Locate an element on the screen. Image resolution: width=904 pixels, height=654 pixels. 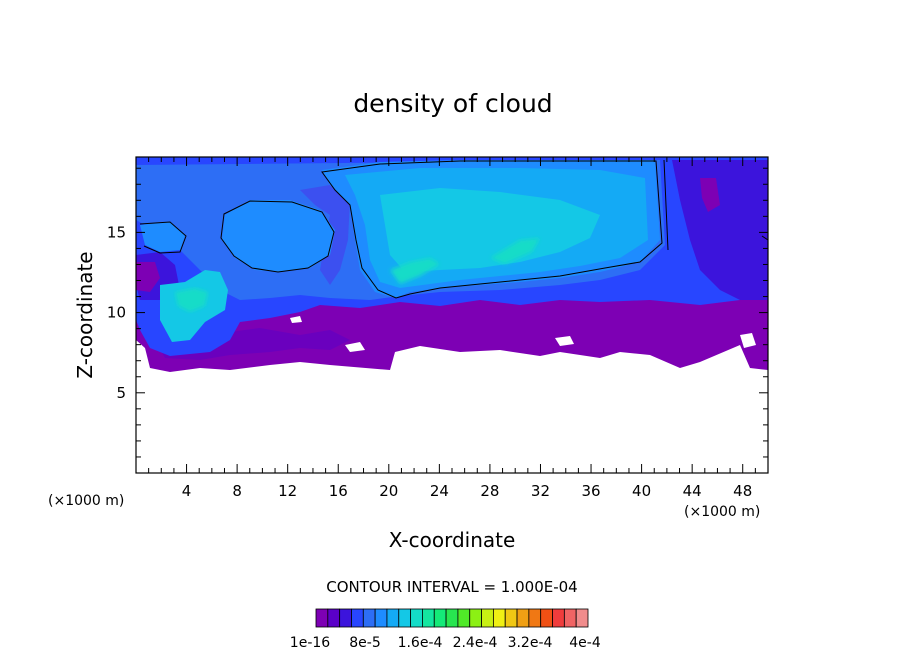
x-unit-label-right: (×1000 m) is located at coordinates (722, 512).